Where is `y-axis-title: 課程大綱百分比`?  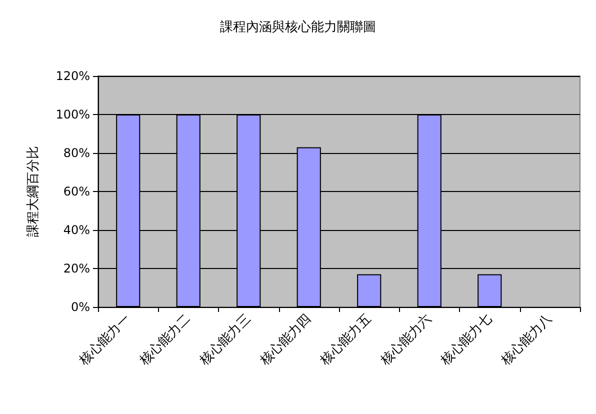
y-axis-title: 課程大綱百分比 is located at coordinates (33, 191).